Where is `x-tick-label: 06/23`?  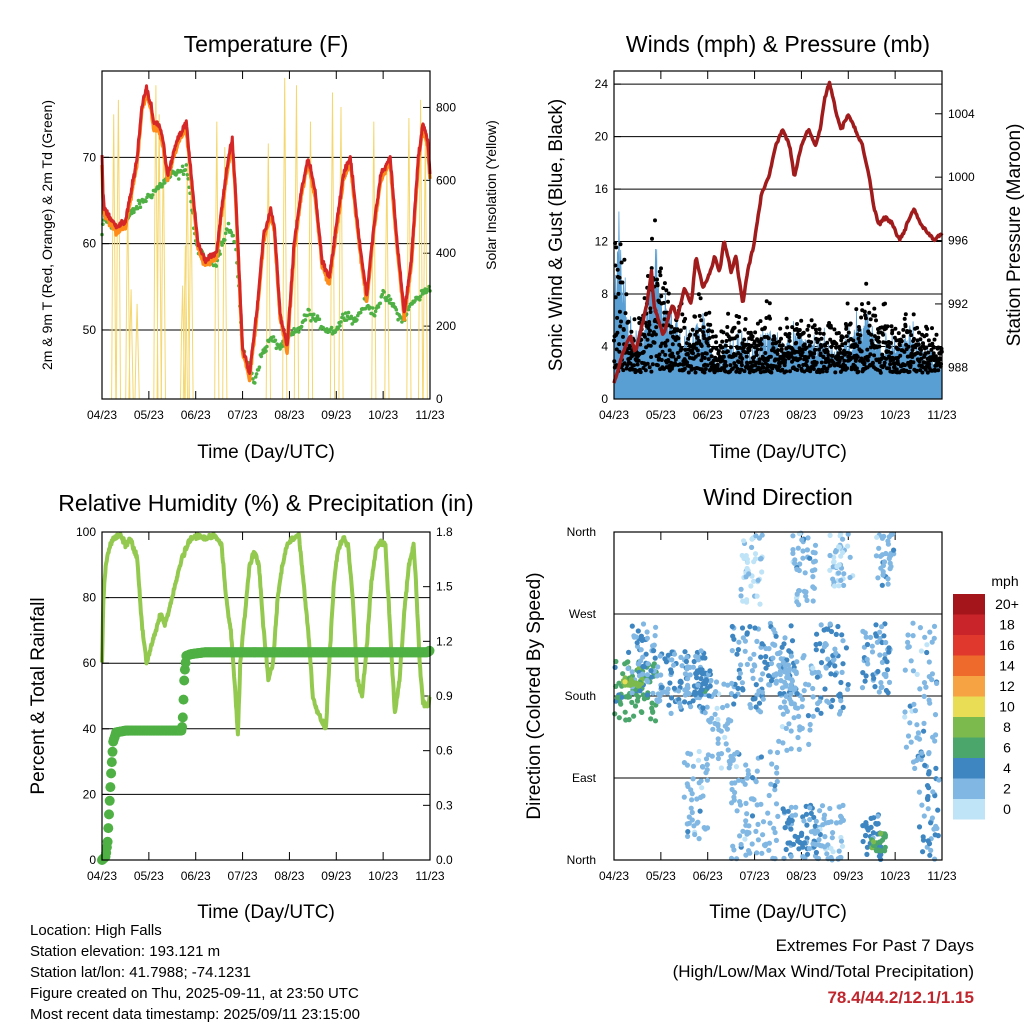
x-tick-label: 06/23 is located at coordinates (708, 415).